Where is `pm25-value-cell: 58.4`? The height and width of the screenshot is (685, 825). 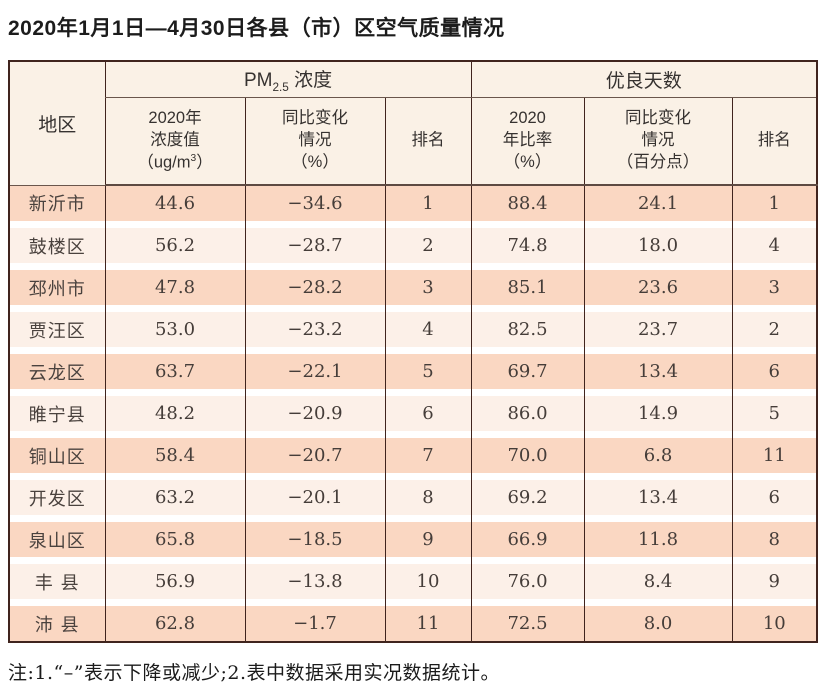
pm25-value-cell: 58.4 is located at coordinates (174, 459).